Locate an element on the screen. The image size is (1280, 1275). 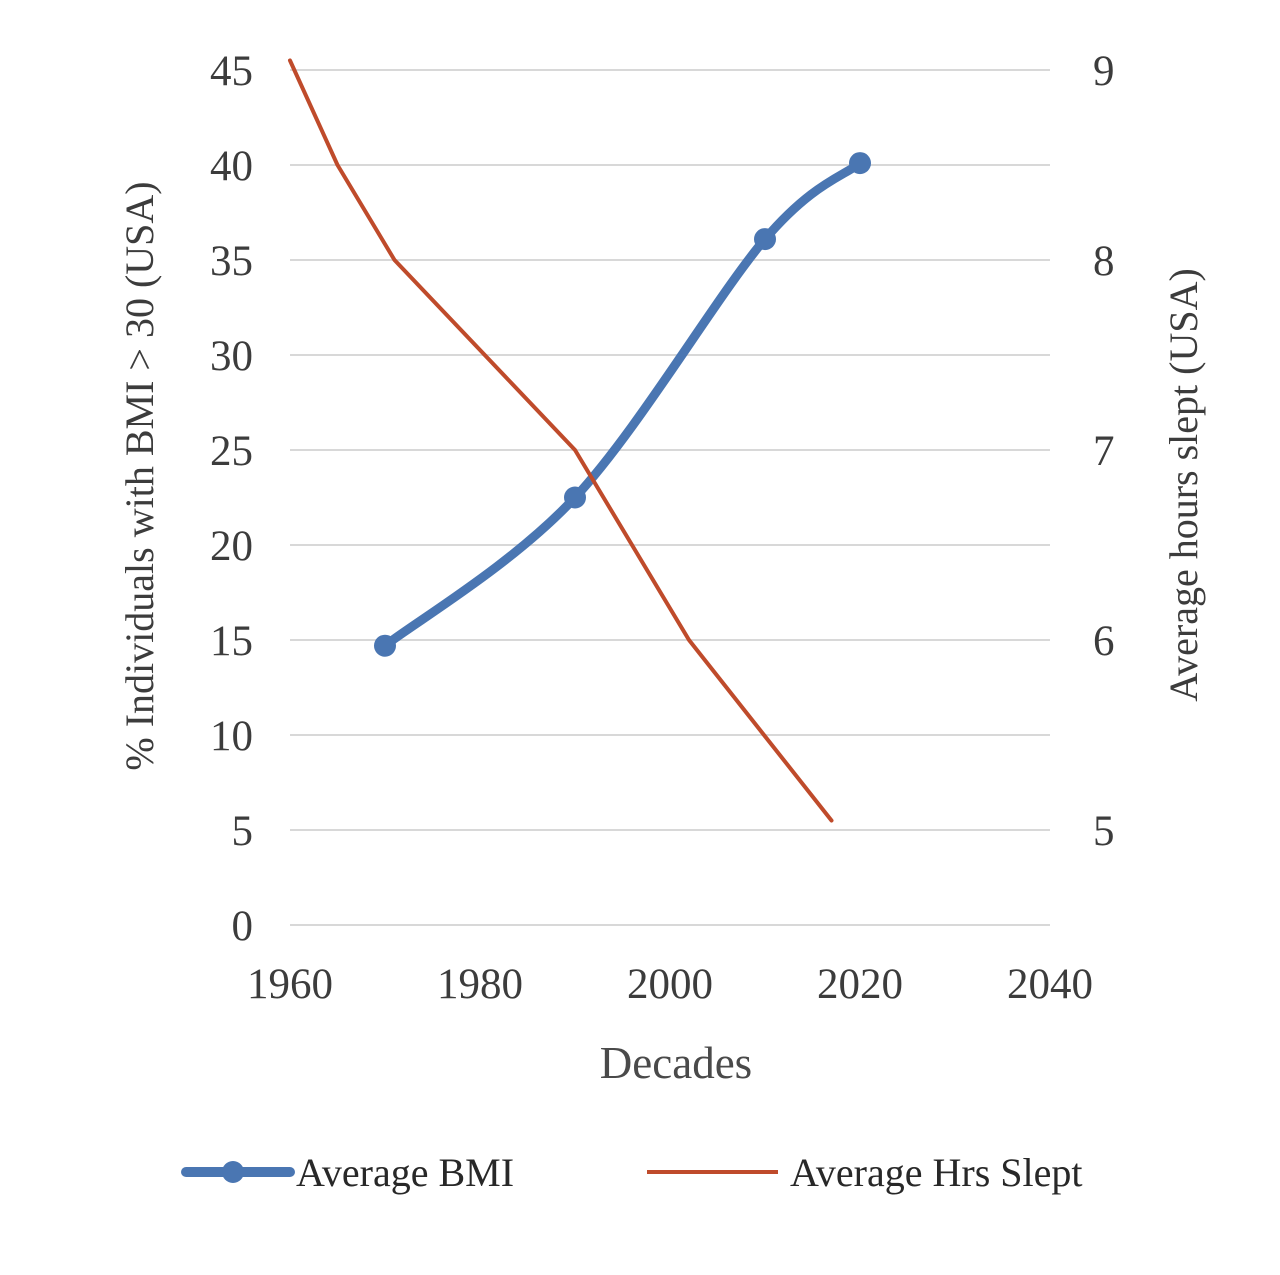
y-right-tick-labels: 5 6 7 8 9 is located at coordinates (1104, 451).